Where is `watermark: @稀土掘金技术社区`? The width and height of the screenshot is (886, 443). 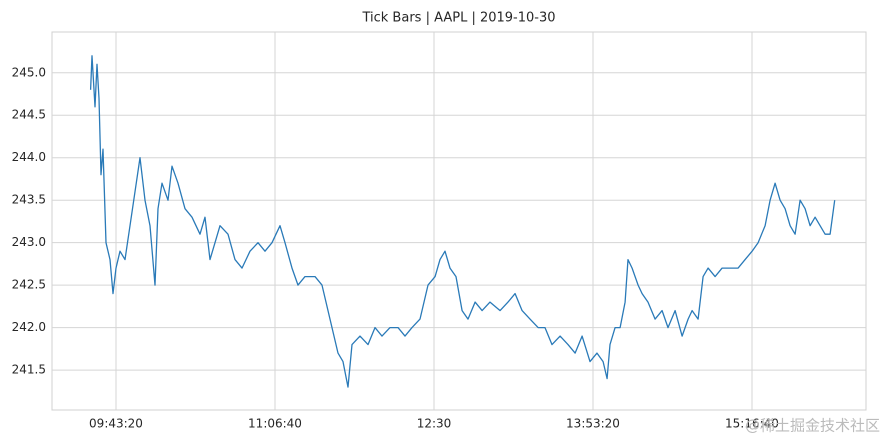 watermark: @稀土掘金技术社区 is located at coordinates (812, 426).